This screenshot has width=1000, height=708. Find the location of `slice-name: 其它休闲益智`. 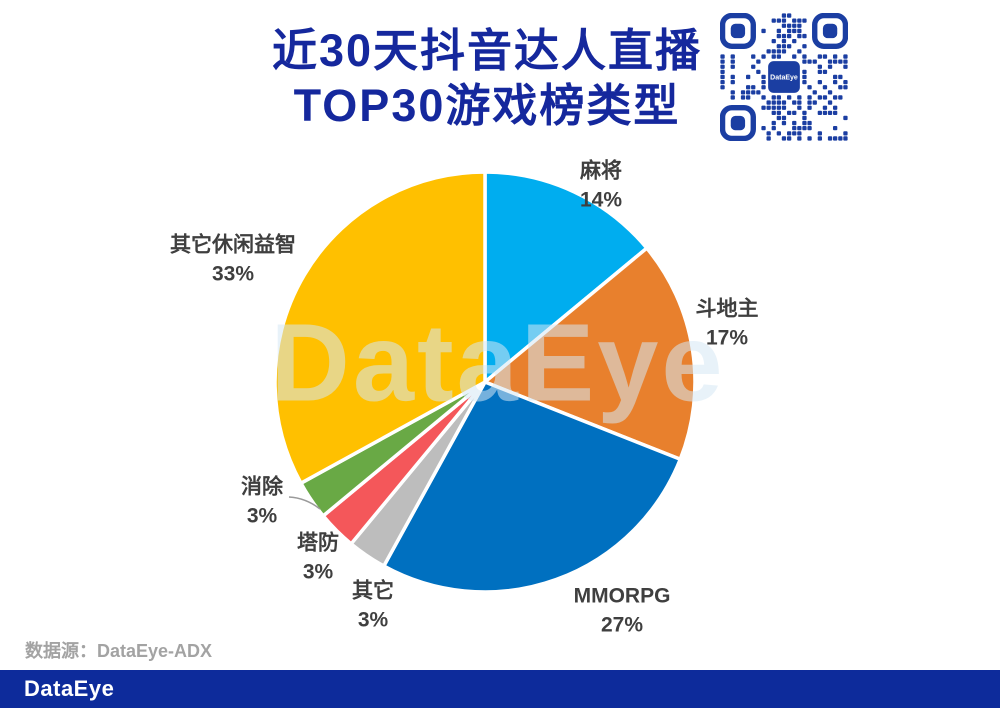

slice-name: 其它休闲益智 is located at coordinates (233, 245).